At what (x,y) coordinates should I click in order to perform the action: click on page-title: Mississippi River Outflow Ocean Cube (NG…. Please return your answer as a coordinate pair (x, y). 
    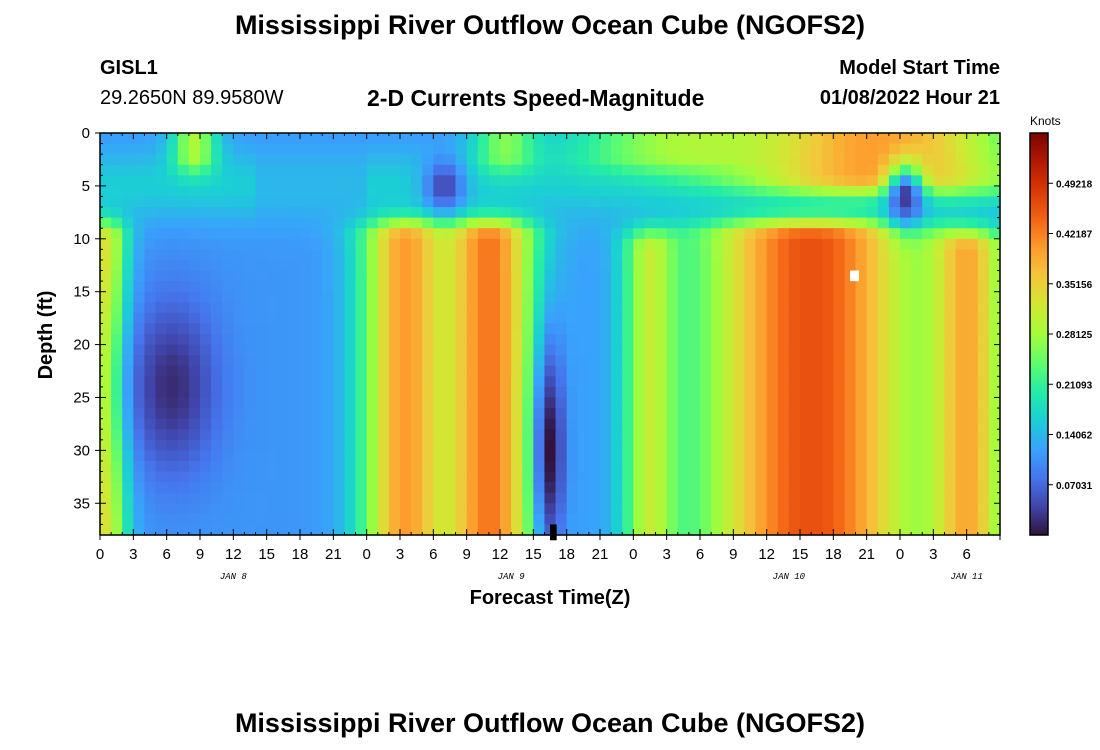
    Looking at the image, I should click on (550, 25).